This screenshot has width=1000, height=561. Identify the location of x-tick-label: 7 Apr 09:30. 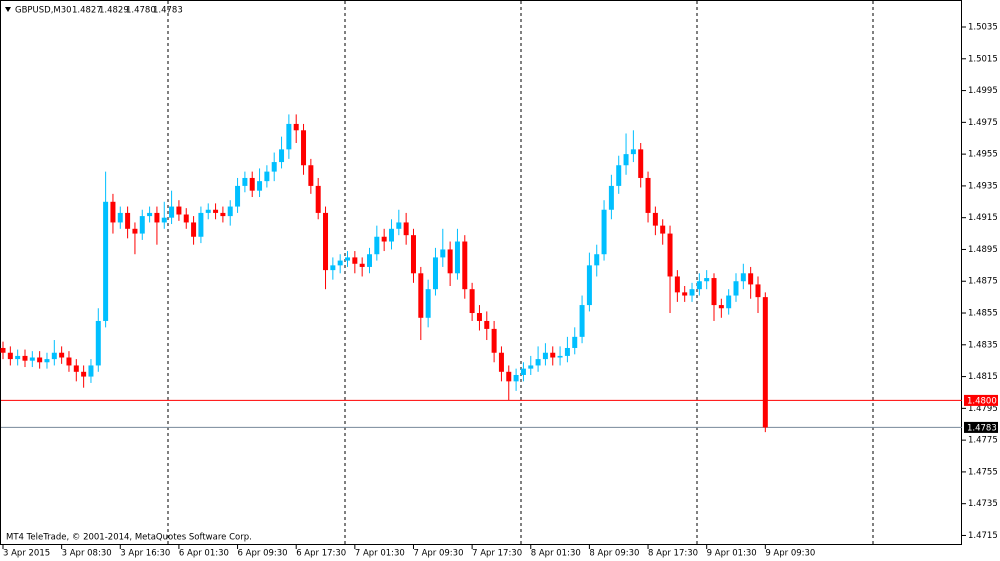
(438, 554).